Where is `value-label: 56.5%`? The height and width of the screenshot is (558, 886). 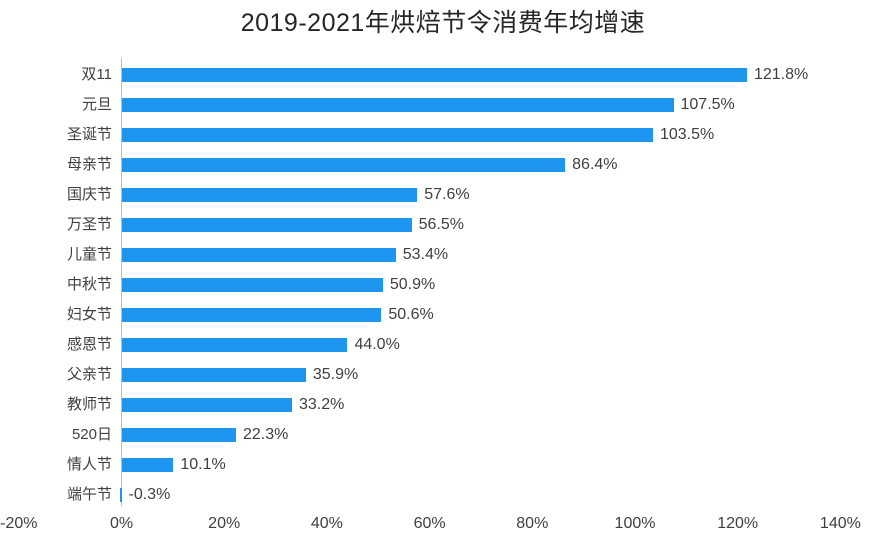
value-label: 56.5% is located at coordinates (441, 224).